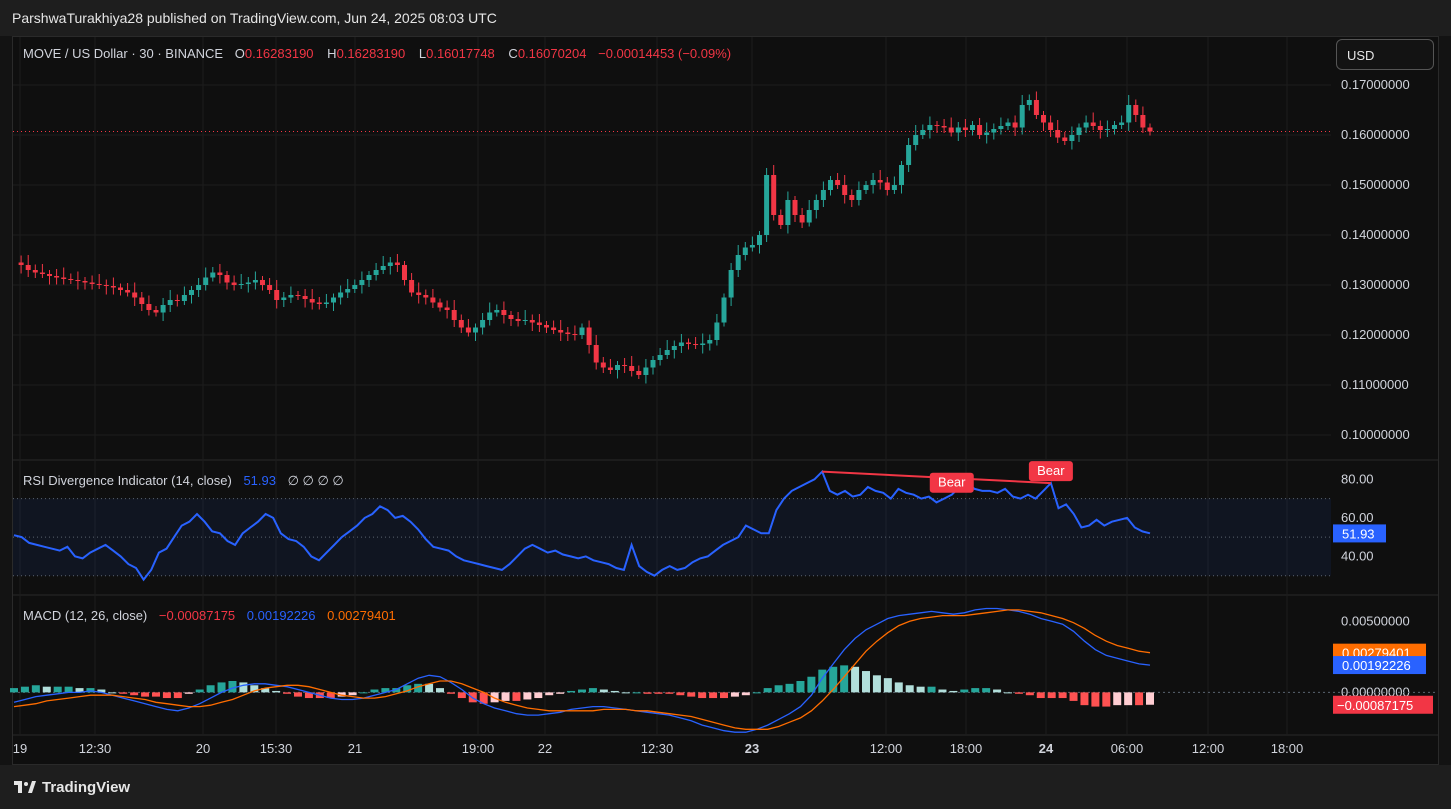 Image resolution: width=1451 pixels, height=809 pixels. What do you see at coordinates (315, 480) in the screenshot?
I see `rsi-extra: ∅ ∅ ∅ ∅` at bounding box center [315, 480].